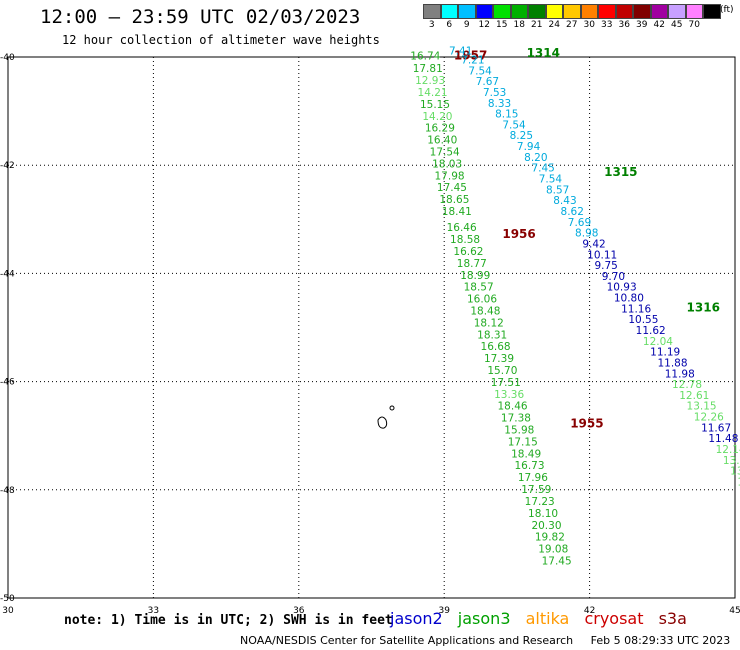 The image size is (740, 650). I want to click on color-scale-label: 36, so click(624, 25).